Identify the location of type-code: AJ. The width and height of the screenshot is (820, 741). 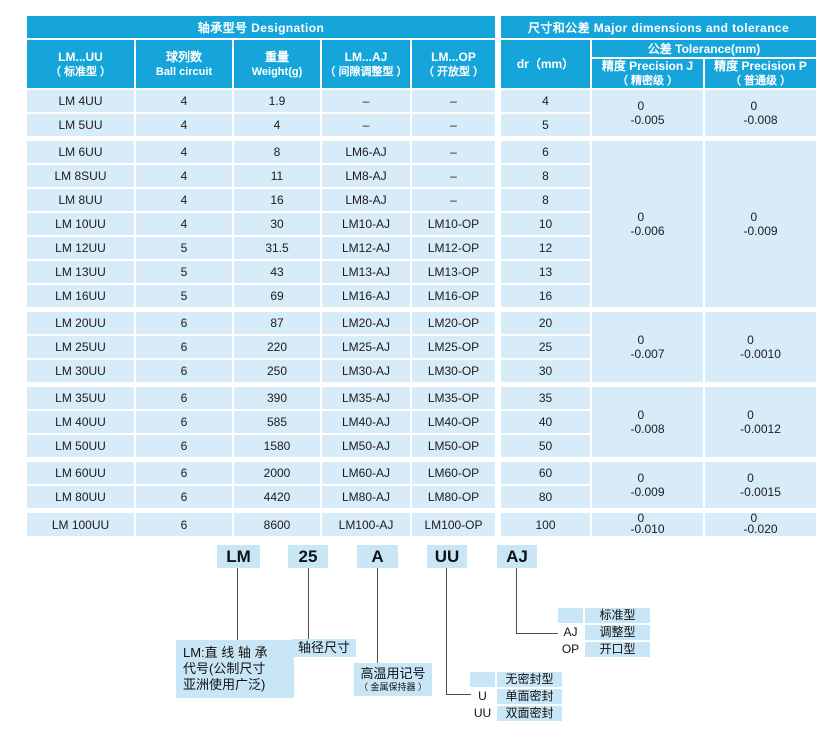
(570, 632).